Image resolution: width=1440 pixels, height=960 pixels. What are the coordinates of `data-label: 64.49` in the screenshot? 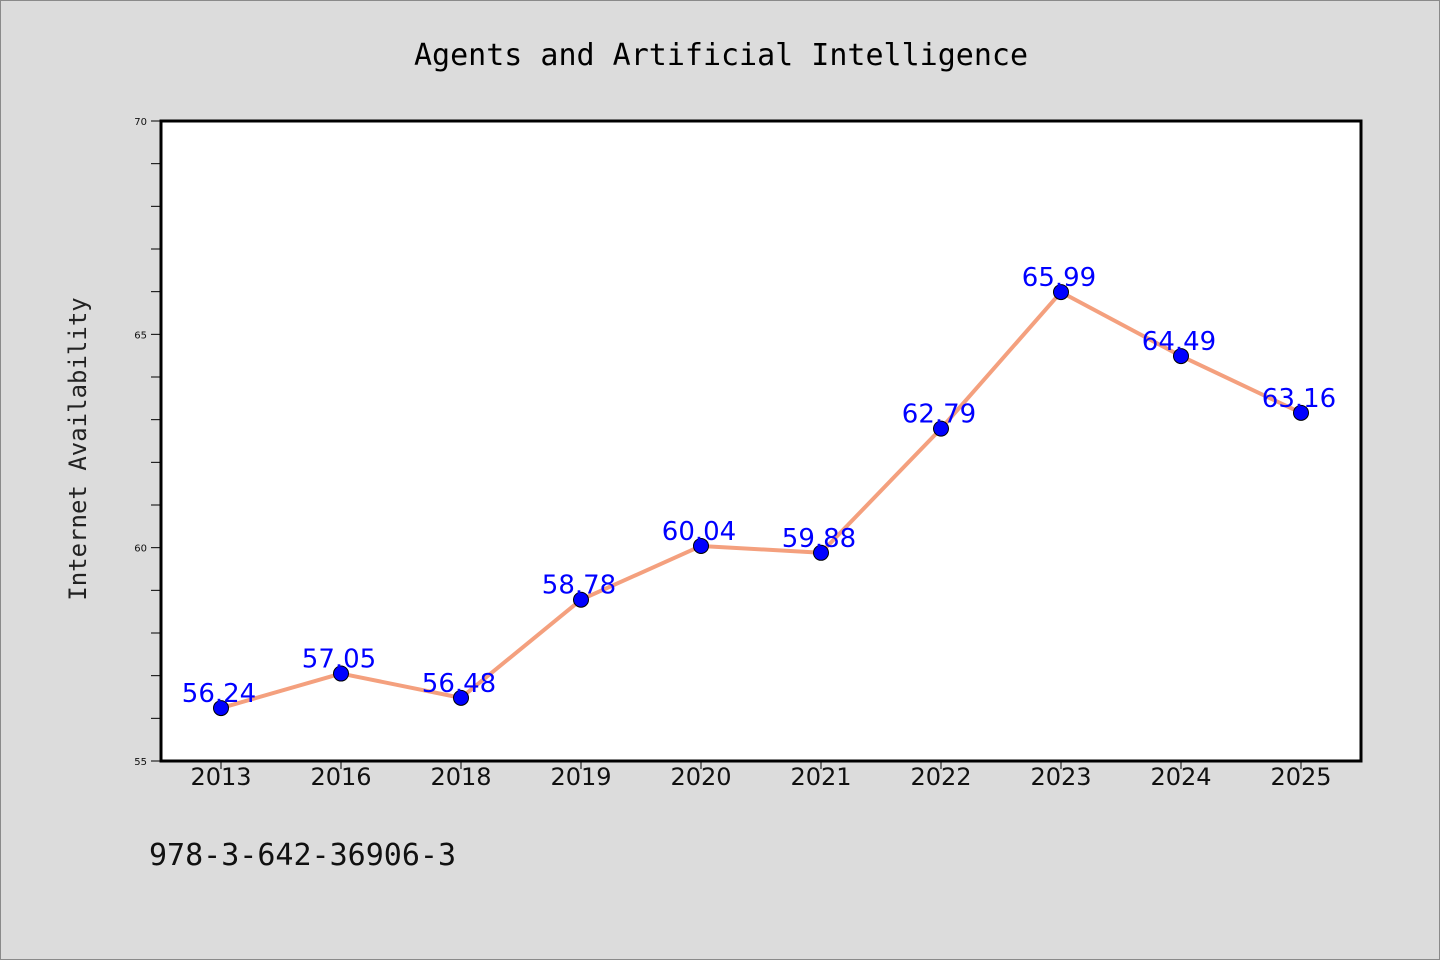 It's located at (1179, 342).